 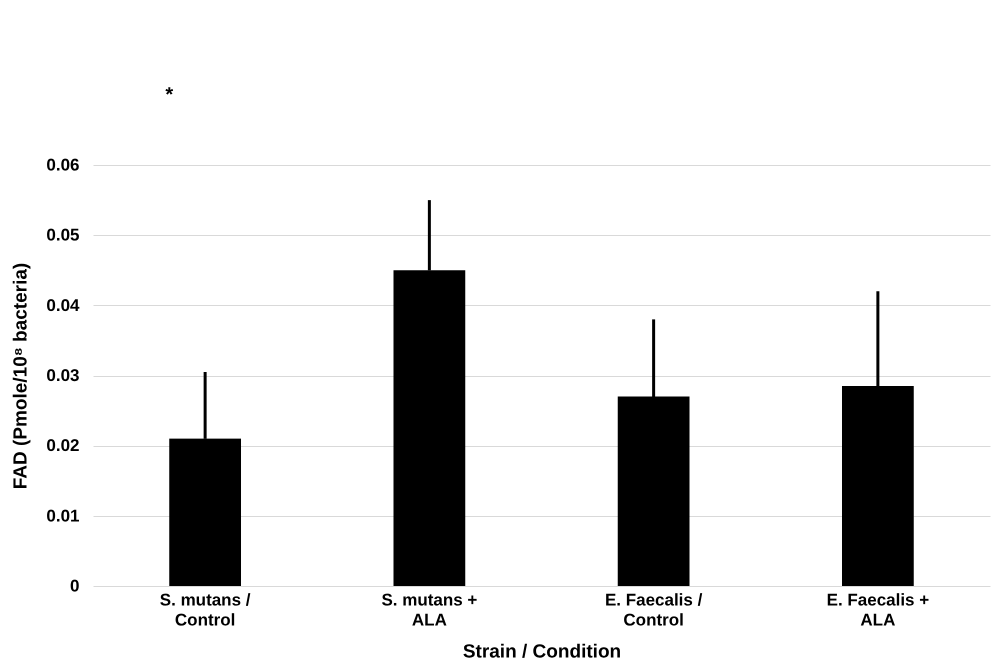 I want to click on y-tick-label: 0, so click(x=75, y=586).